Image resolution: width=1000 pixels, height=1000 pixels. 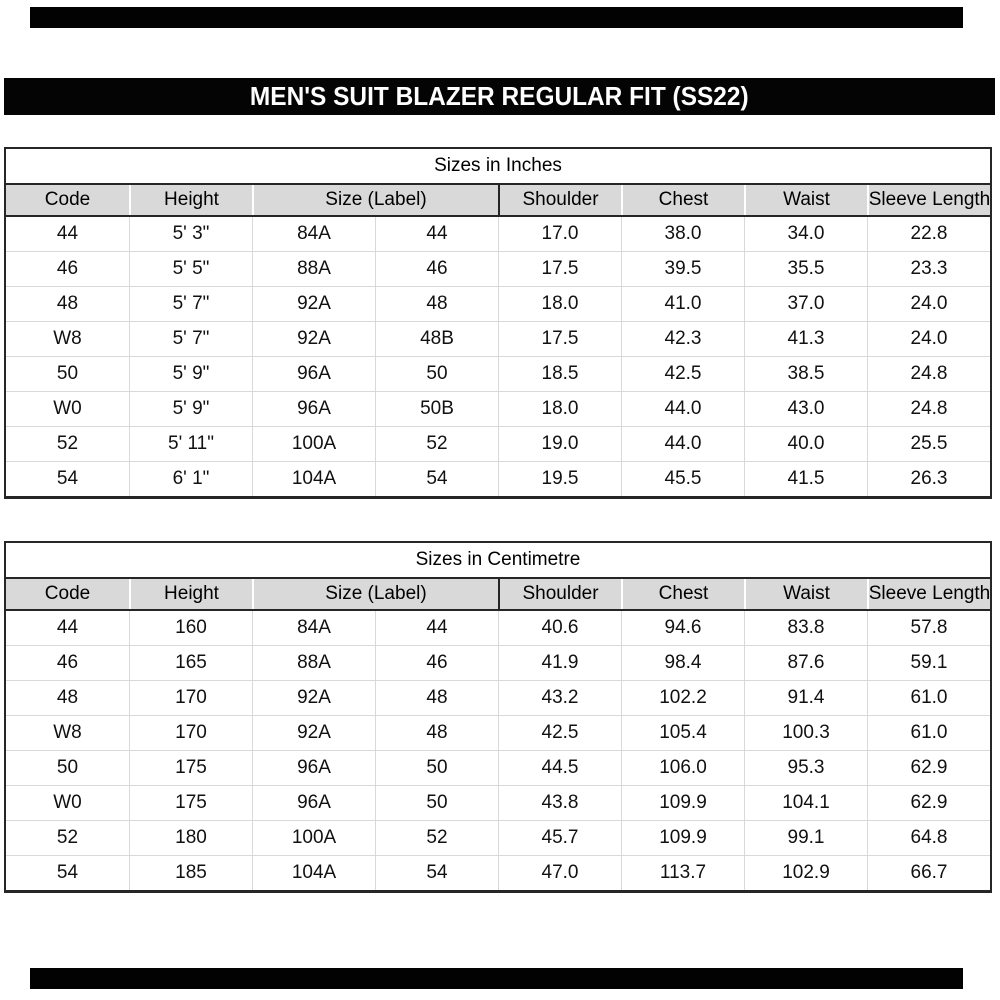 I want to click on table-cell: 44.5, so click(x=559, y=768).